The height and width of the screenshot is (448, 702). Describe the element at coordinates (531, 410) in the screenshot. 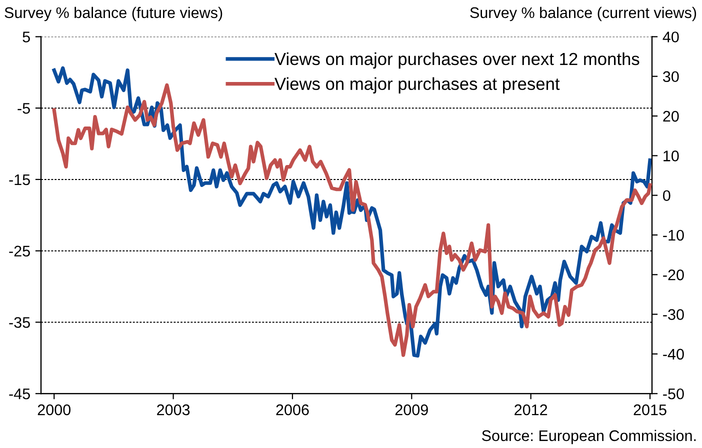

I see `x-tick-label: 2012` at that location.